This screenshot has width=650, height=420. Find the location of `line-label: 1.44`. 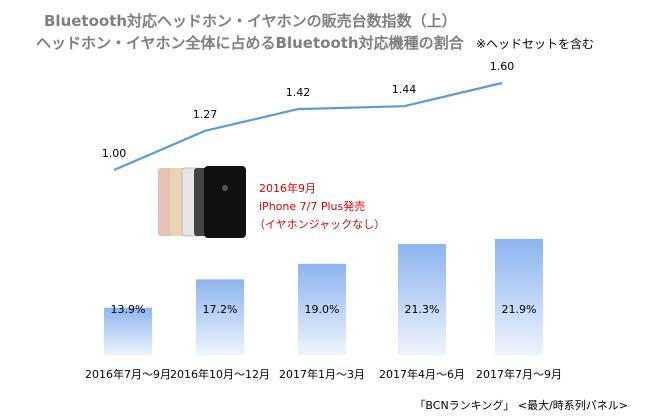

line-label: 1.44 is located at coordinates (404, 89).